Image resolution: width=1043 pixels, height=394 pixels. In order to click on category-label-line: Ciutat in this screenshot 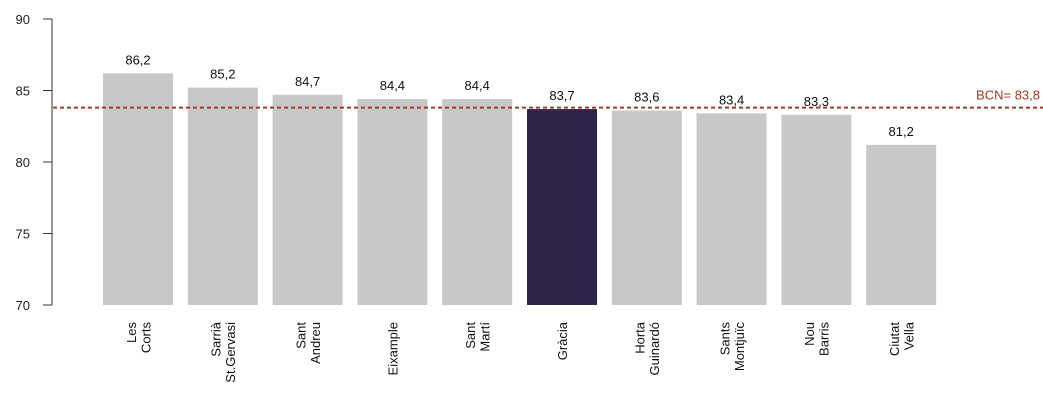, I will do `click(894, 339)`.